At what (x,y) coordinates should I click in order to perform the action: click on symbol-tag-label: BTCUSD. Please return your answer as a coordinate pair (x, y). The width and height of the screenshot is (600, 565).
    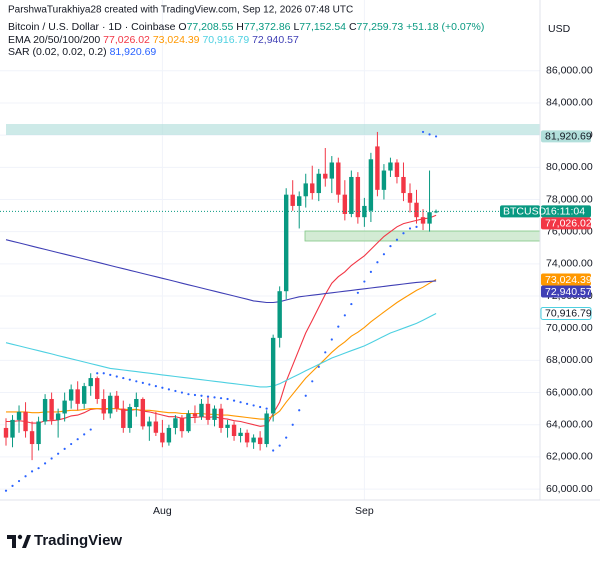
    Looking at the image, I should click on (525, 212).